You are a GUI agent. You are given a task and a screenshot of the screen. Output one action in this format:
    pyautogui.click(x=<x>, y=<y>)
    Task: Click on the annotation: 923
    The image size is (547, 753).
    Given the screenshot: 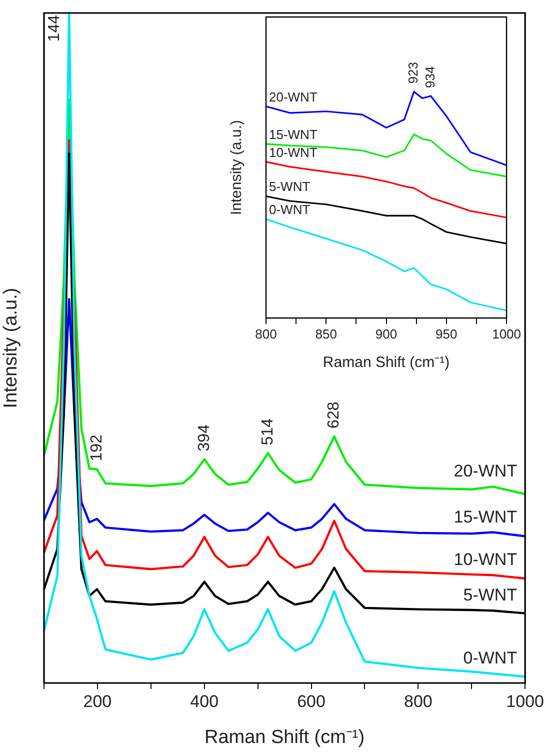 What is the action you would take?
    pyautogui.click(x=413, y=73)
    